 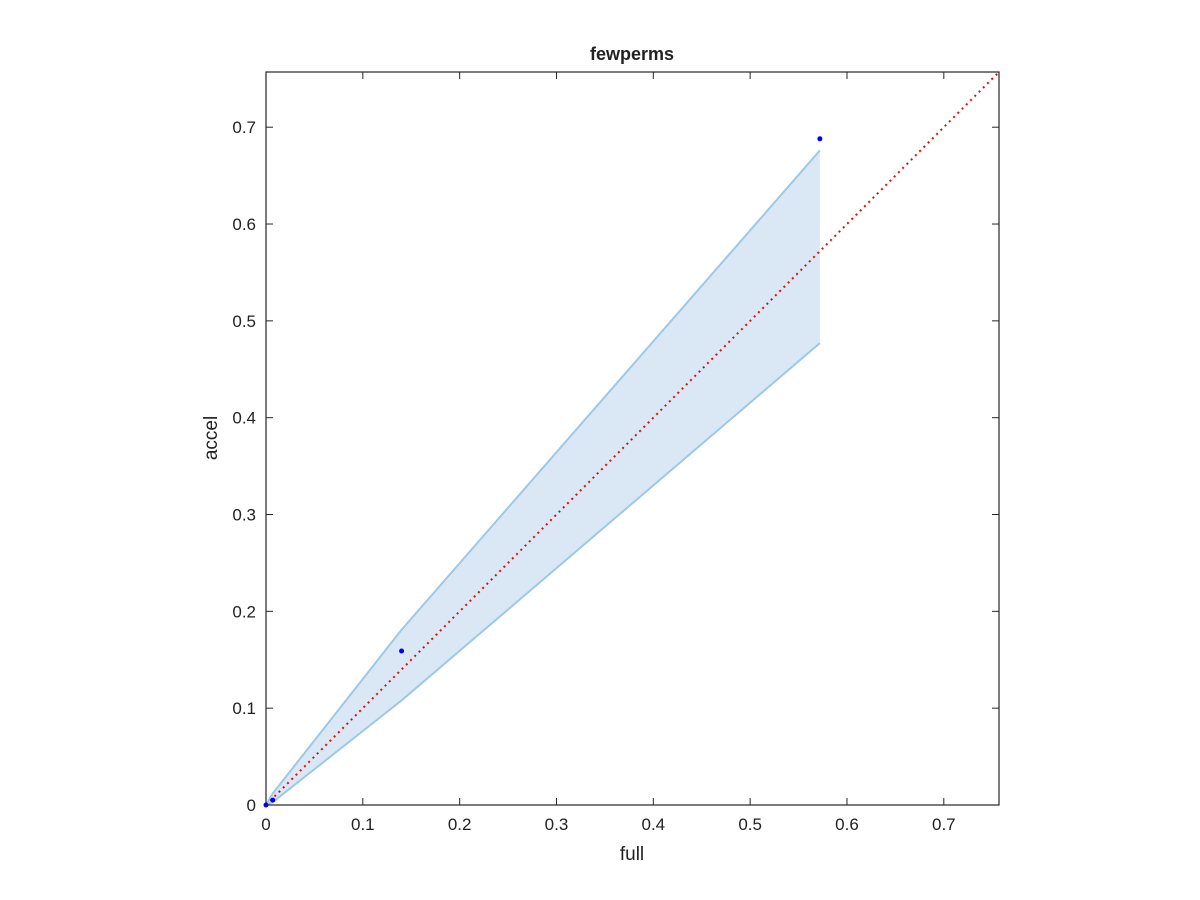 What do you see at coordinates (632, 854) in the screenshot?
I see `x-axis-label: full` at bounding box center [632, 854].